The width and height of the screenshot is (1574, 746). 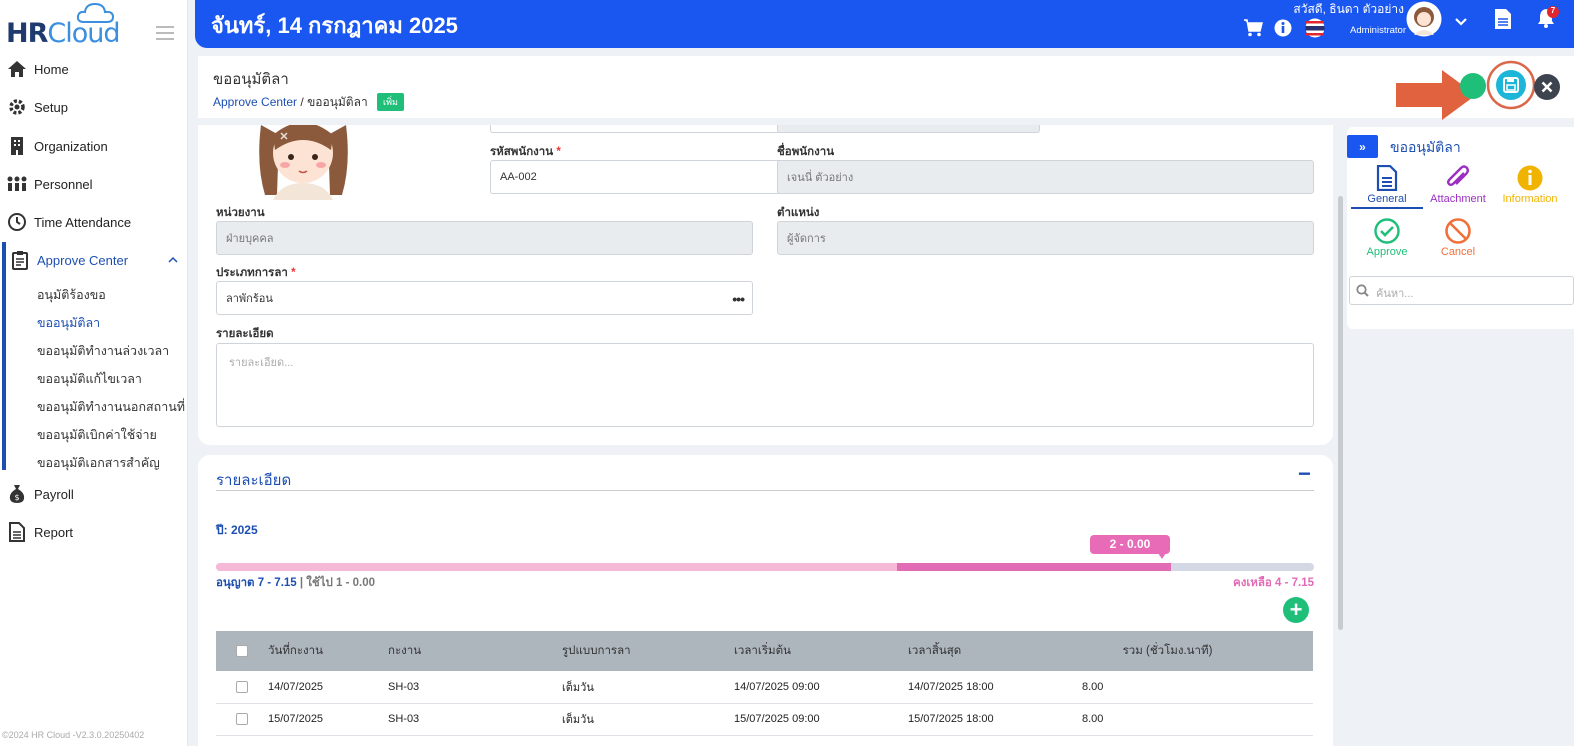 What do you see at coordinates (69, 323) in the screenshot?
I see `sidebar-subitem-leave-request: ขออนุมัติลา` at bounding box center [69, 323].